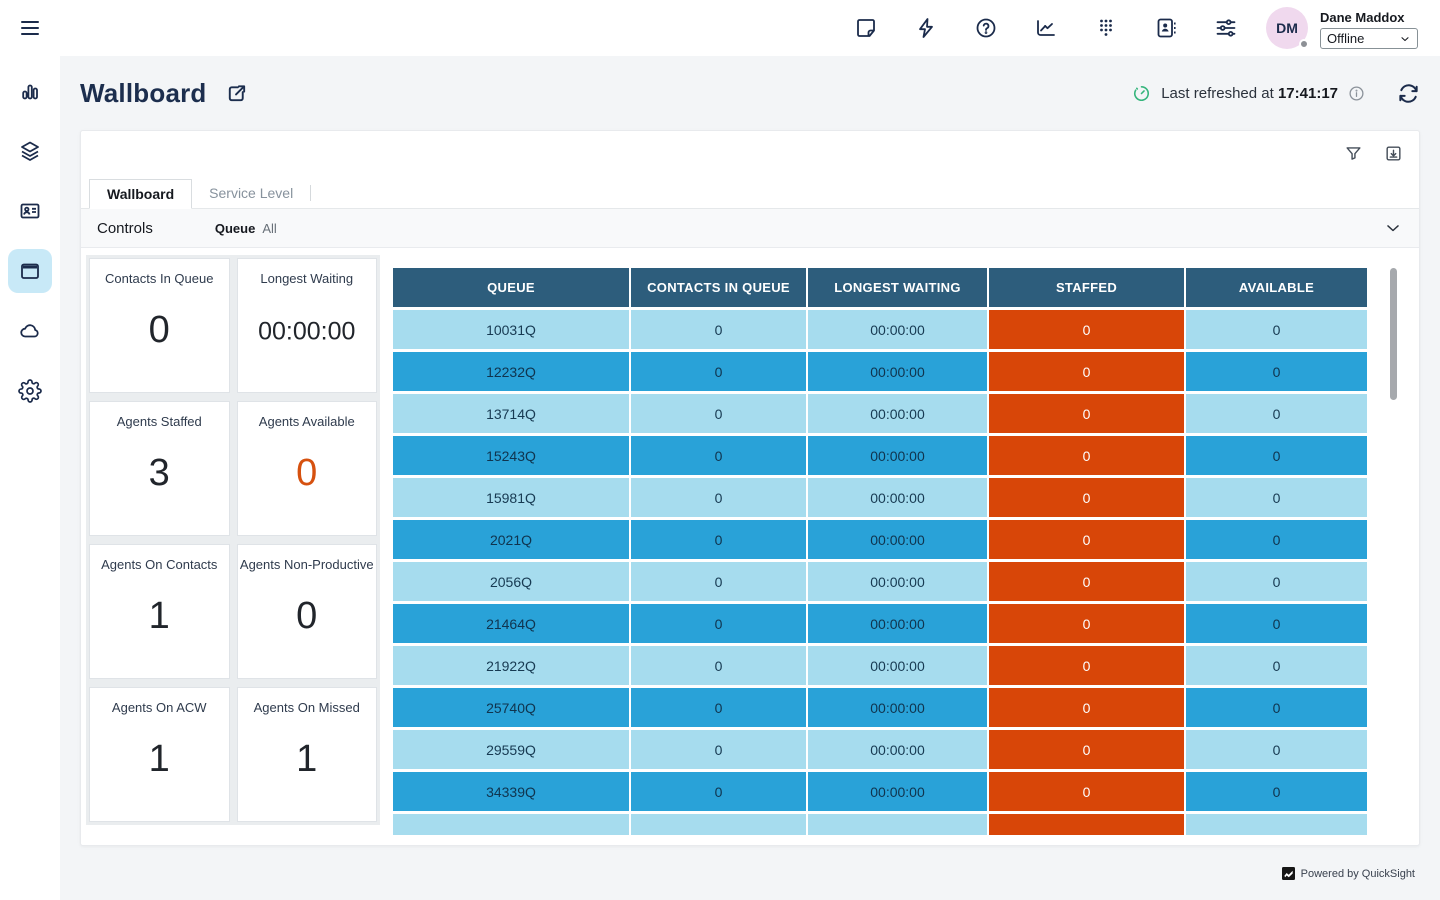  I want to click on avatar: DM, so click(1287, 28).